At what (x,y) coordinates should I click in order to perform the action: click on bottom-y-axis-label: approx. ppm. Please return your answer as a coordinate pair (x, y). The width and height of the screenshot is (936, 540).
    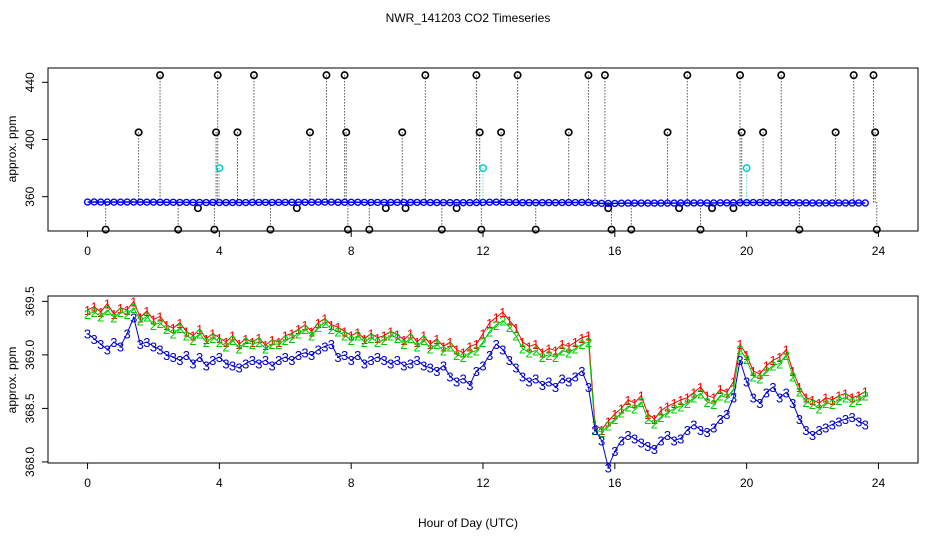
    Looking at the image, I should click on (12, 380).